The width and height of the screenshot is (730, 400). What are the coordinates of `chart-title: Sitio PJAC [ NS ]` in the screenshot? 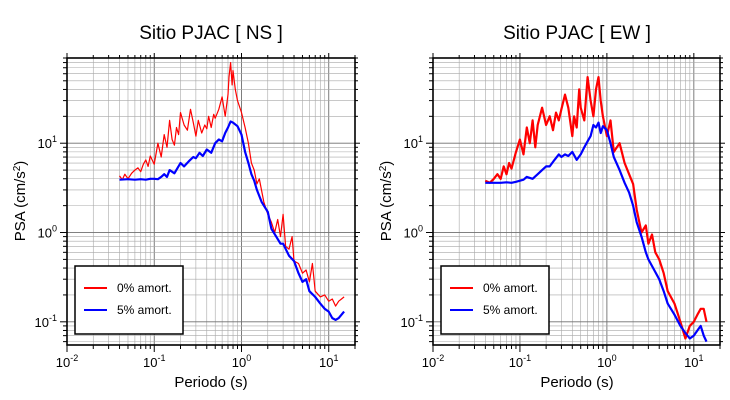 It's located at (211, 33).